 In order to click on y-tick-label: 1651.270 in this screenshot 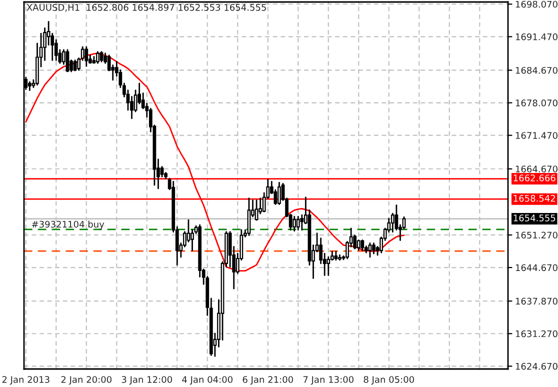, I will do `click(537, 235)`.